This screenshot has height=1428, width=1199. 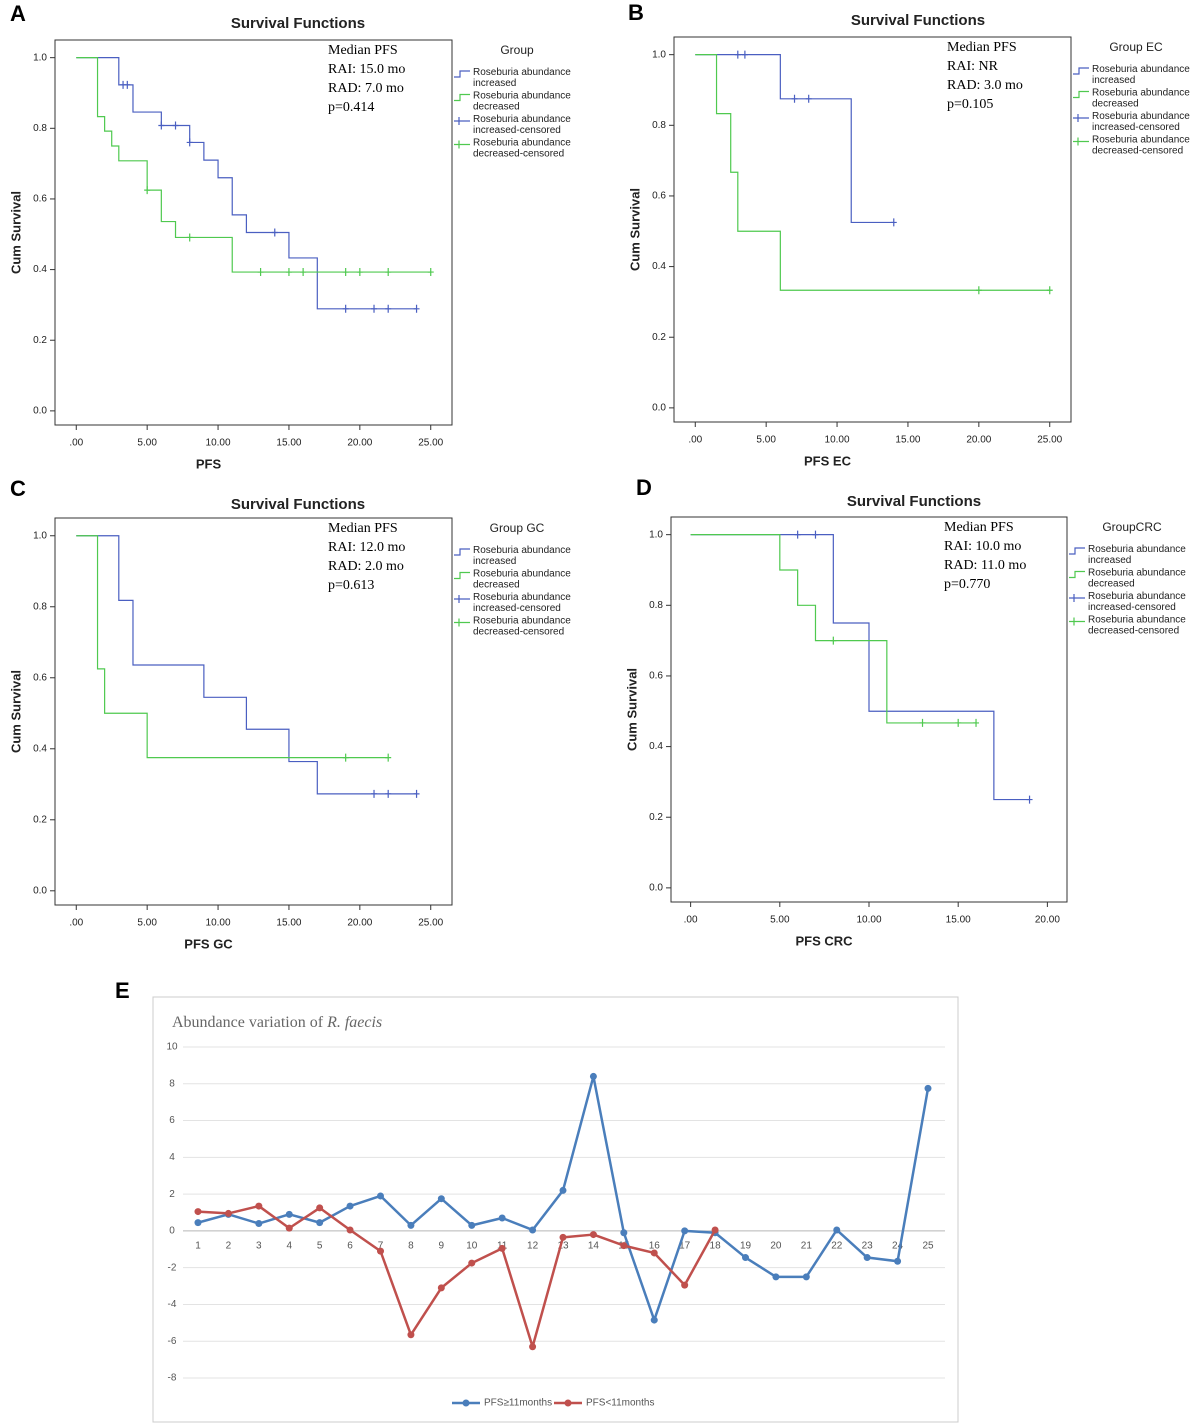 I want to click on x-tick-label: 24, so click(x=898, y=1246).